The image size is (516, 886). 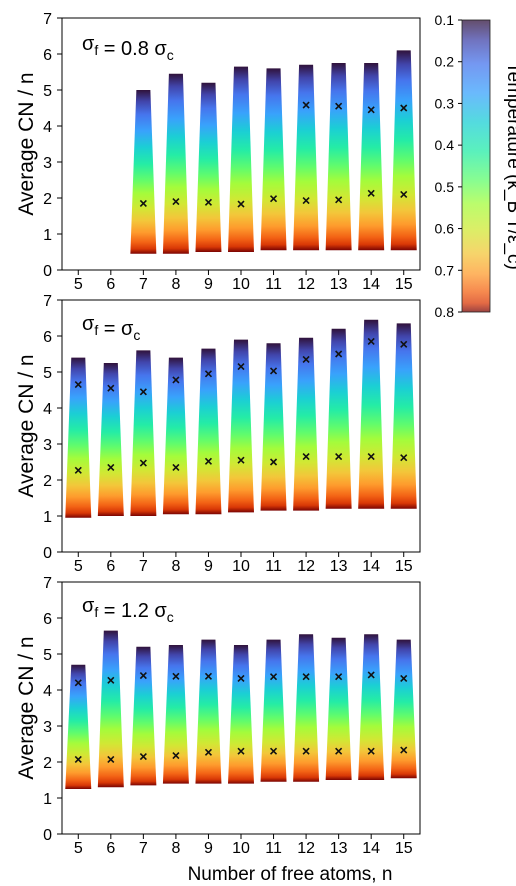 I want to click on x-tick-label: 15, so click(x=404, y=566).